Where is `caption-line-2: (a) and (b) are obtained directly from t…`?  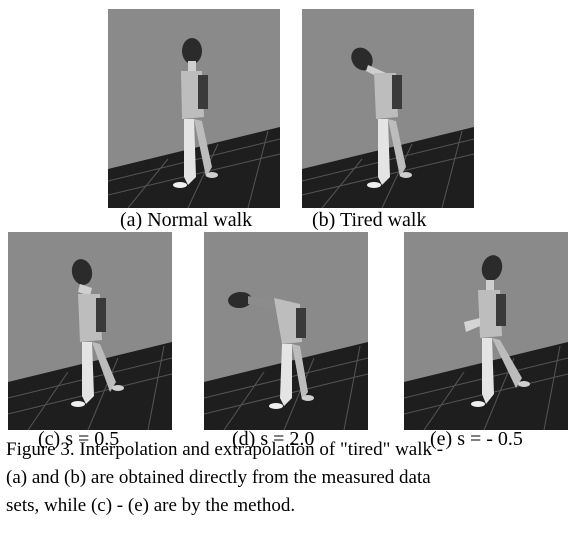 caption-line-2: (a) and (b) are obtained directly from t… is located at coordinates (218, 477).